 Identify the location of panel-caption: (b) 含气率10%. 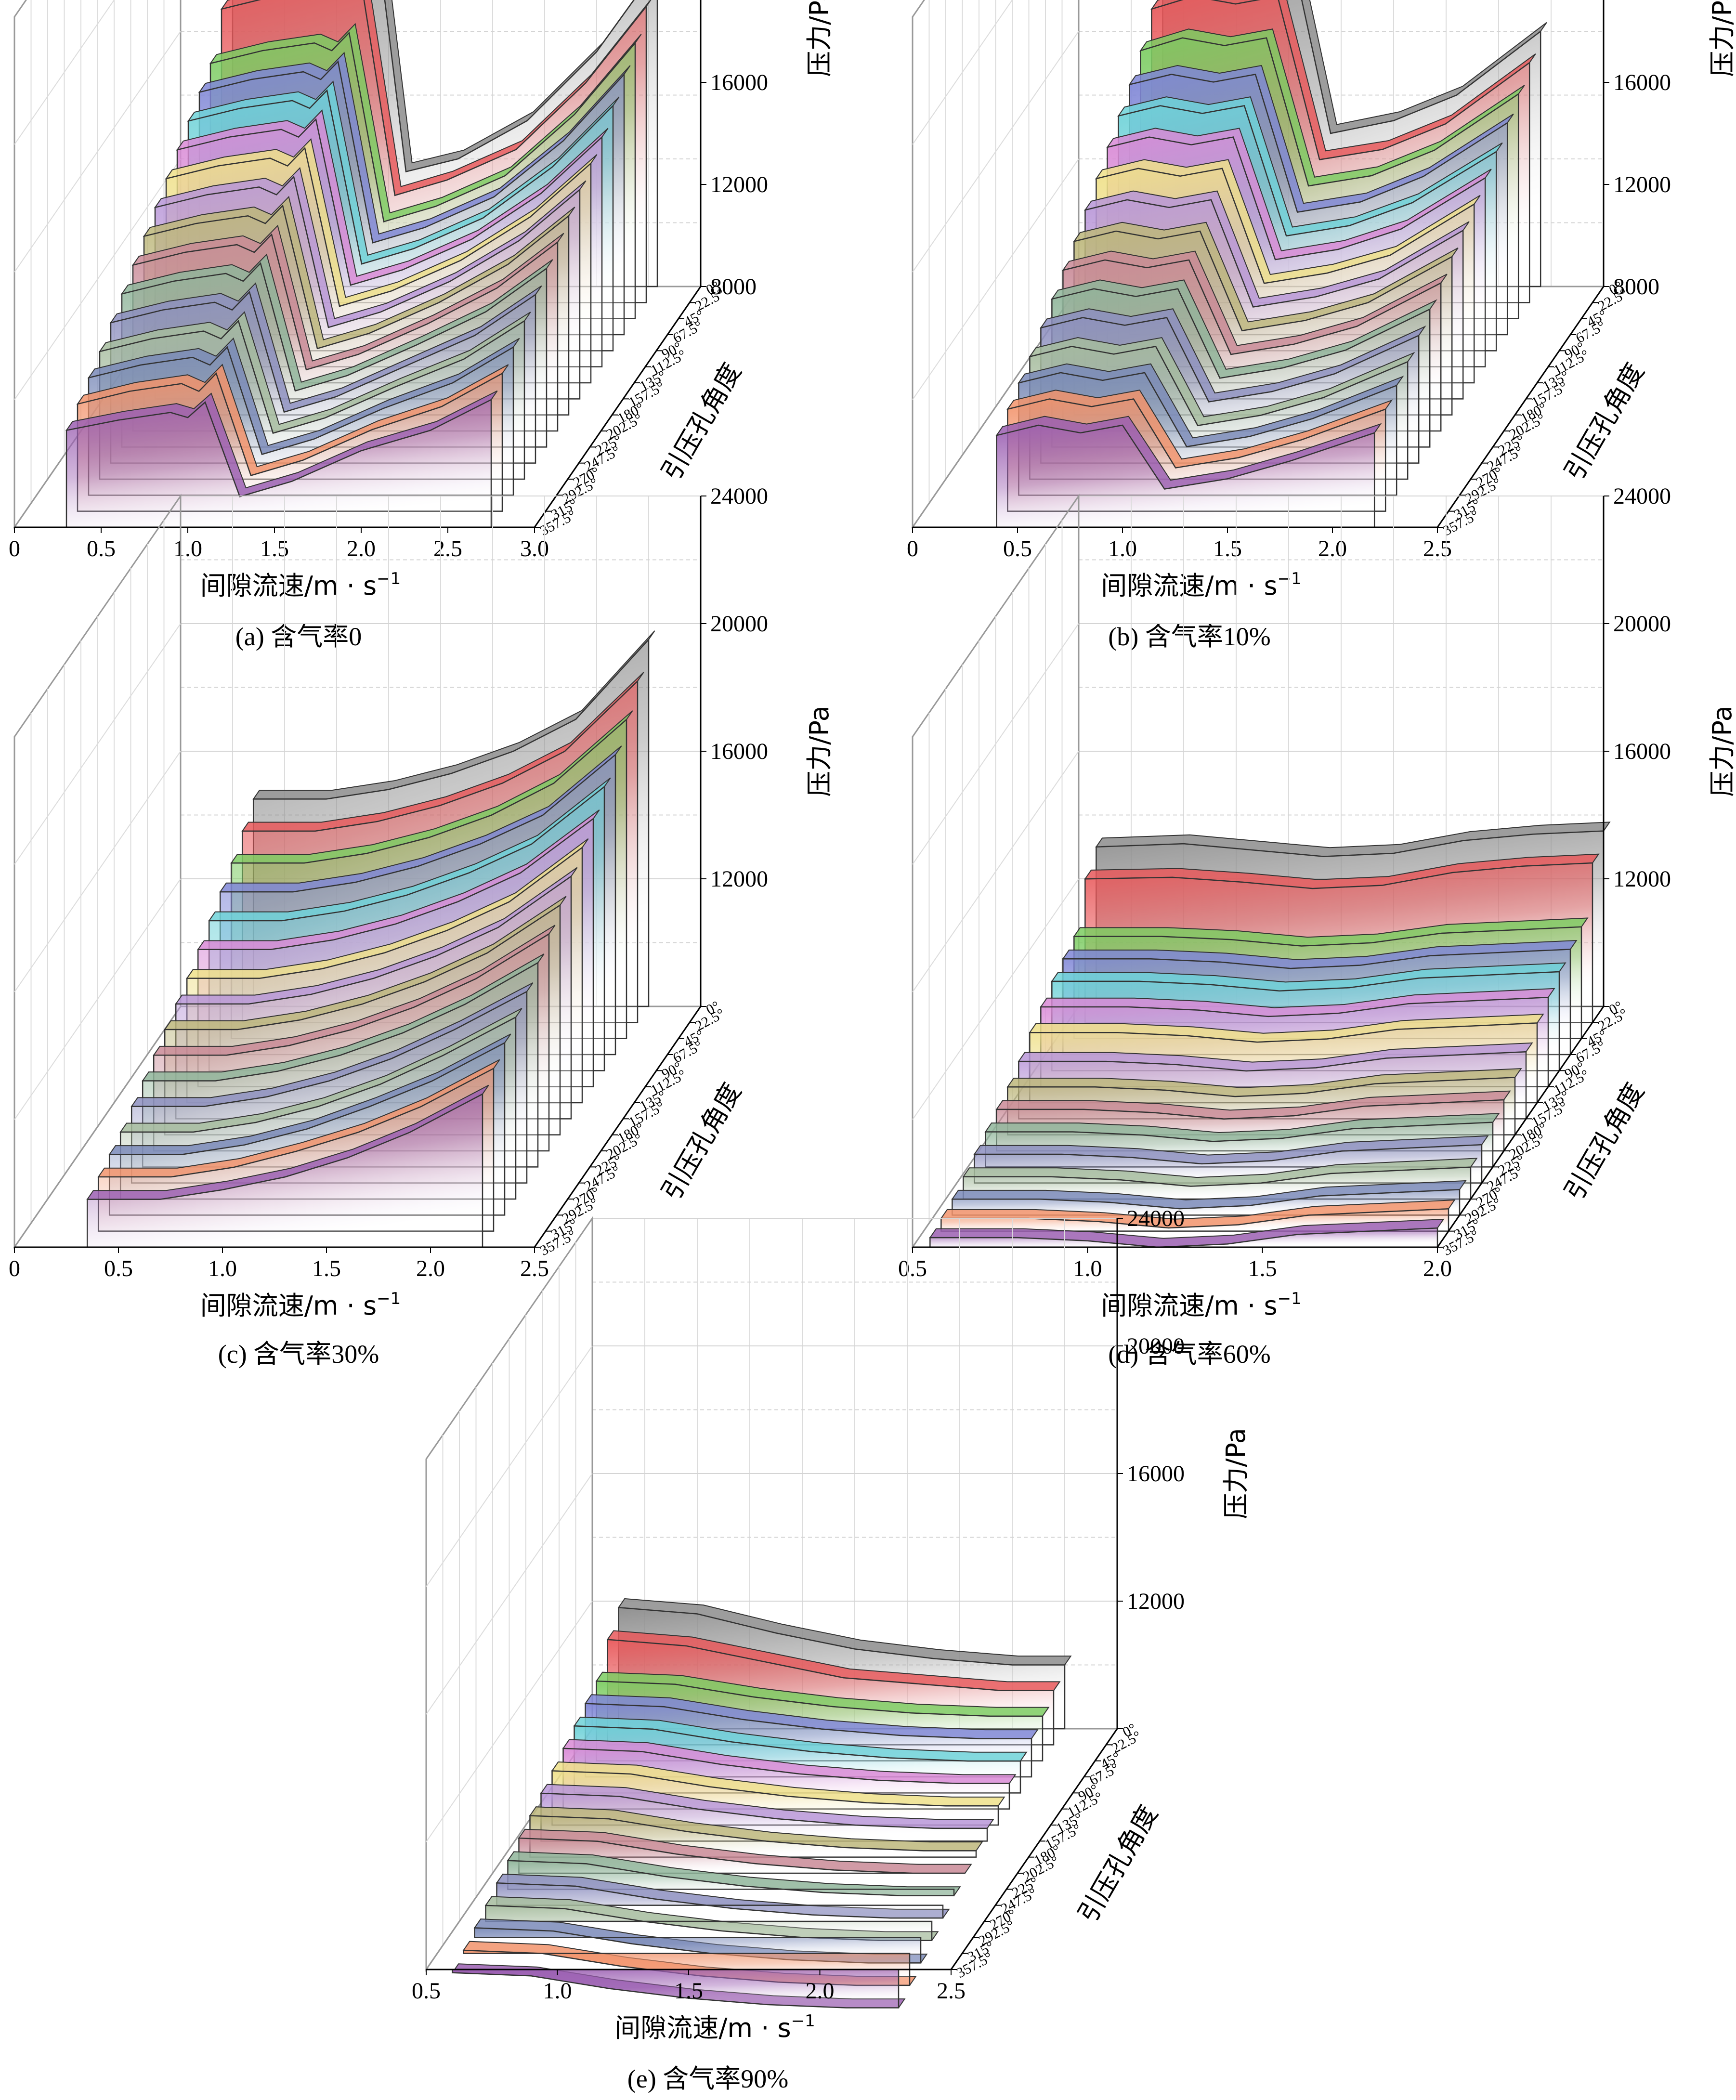
(1189, 637).